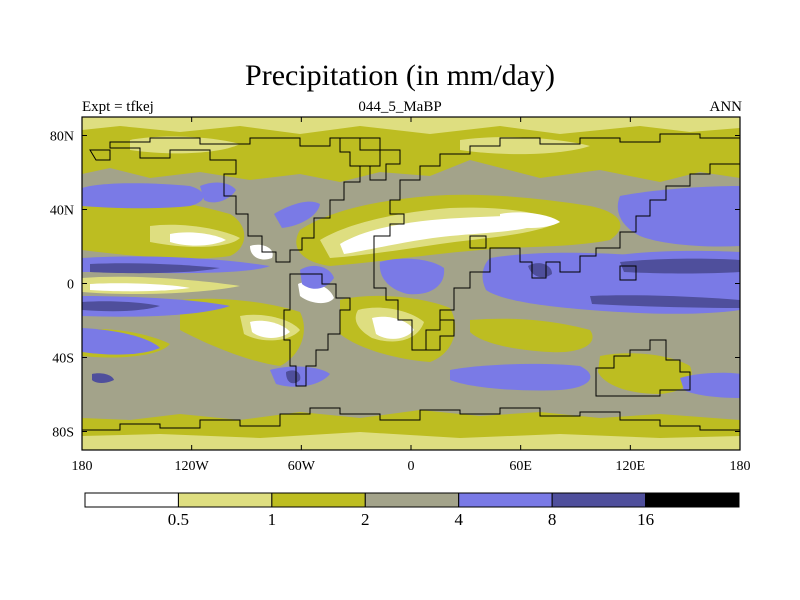 This screenshot has width=800, height=600. I want to click on field-s-pacific-storm-track, so click(710, 385).